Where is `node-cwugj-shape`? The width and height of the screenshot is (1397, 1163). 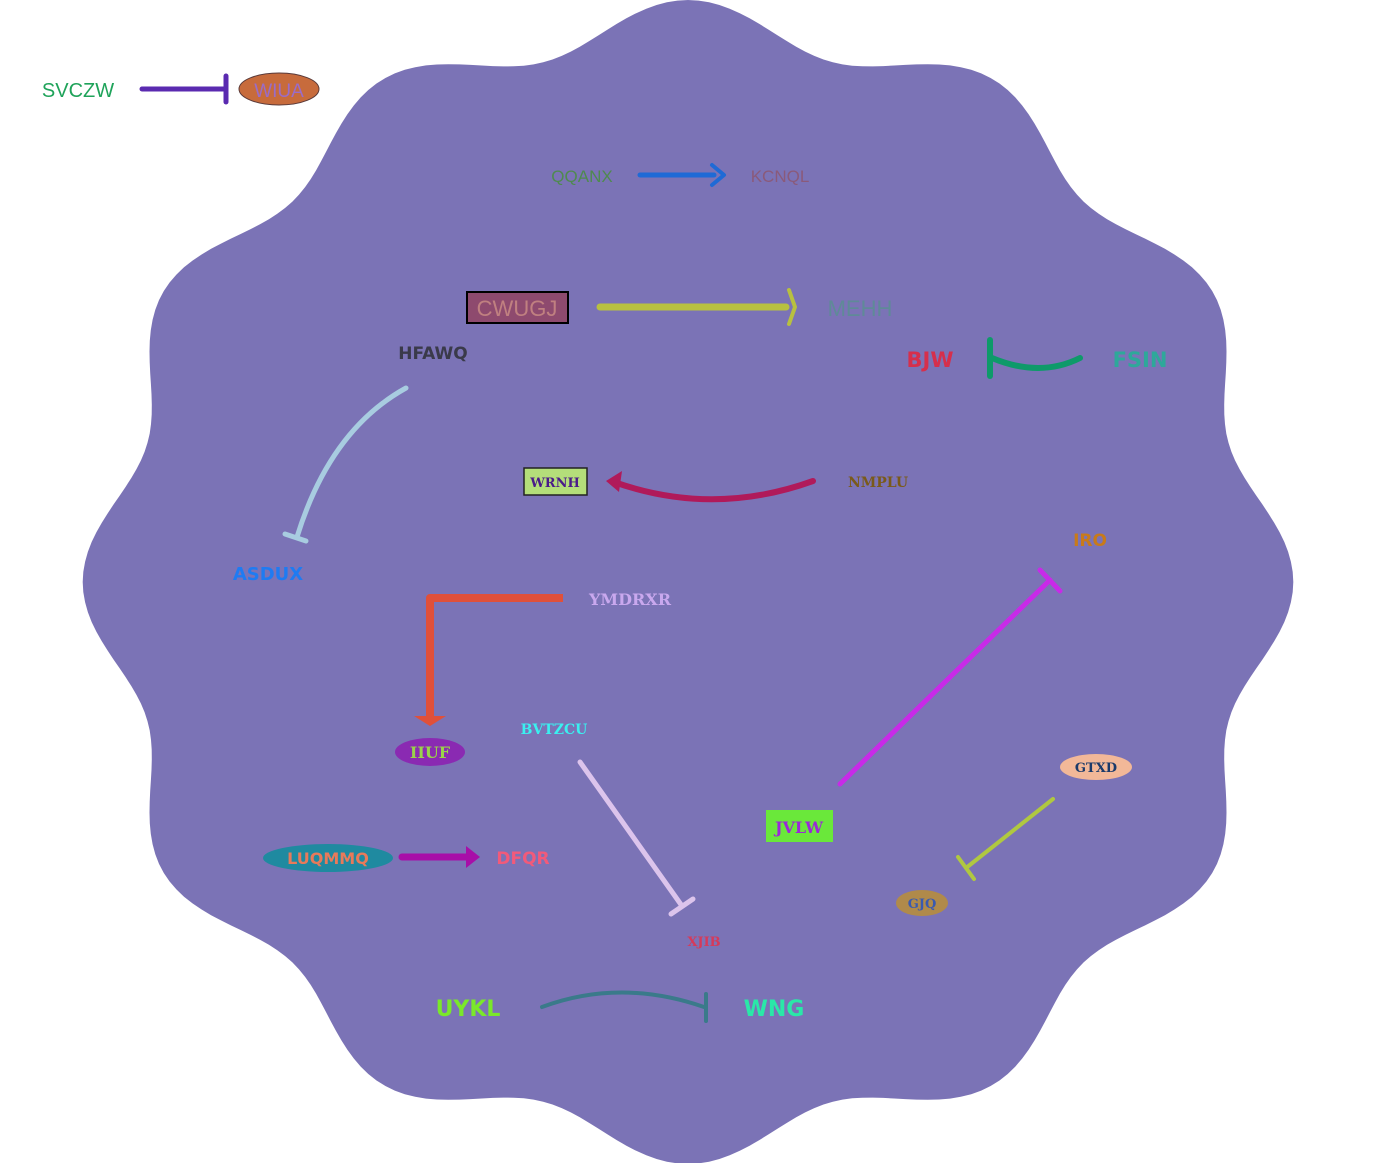
node-cwugj-shape is located at coordinates (517, 307).